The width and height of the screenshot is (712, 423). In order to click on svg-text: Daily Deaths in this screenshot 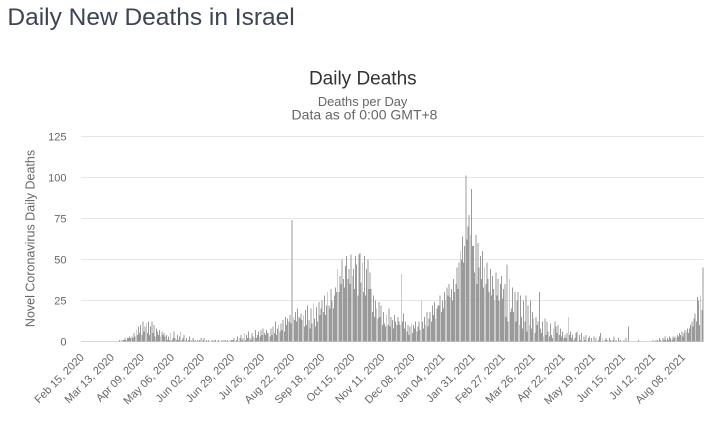, I will do `click(363, 79)`.